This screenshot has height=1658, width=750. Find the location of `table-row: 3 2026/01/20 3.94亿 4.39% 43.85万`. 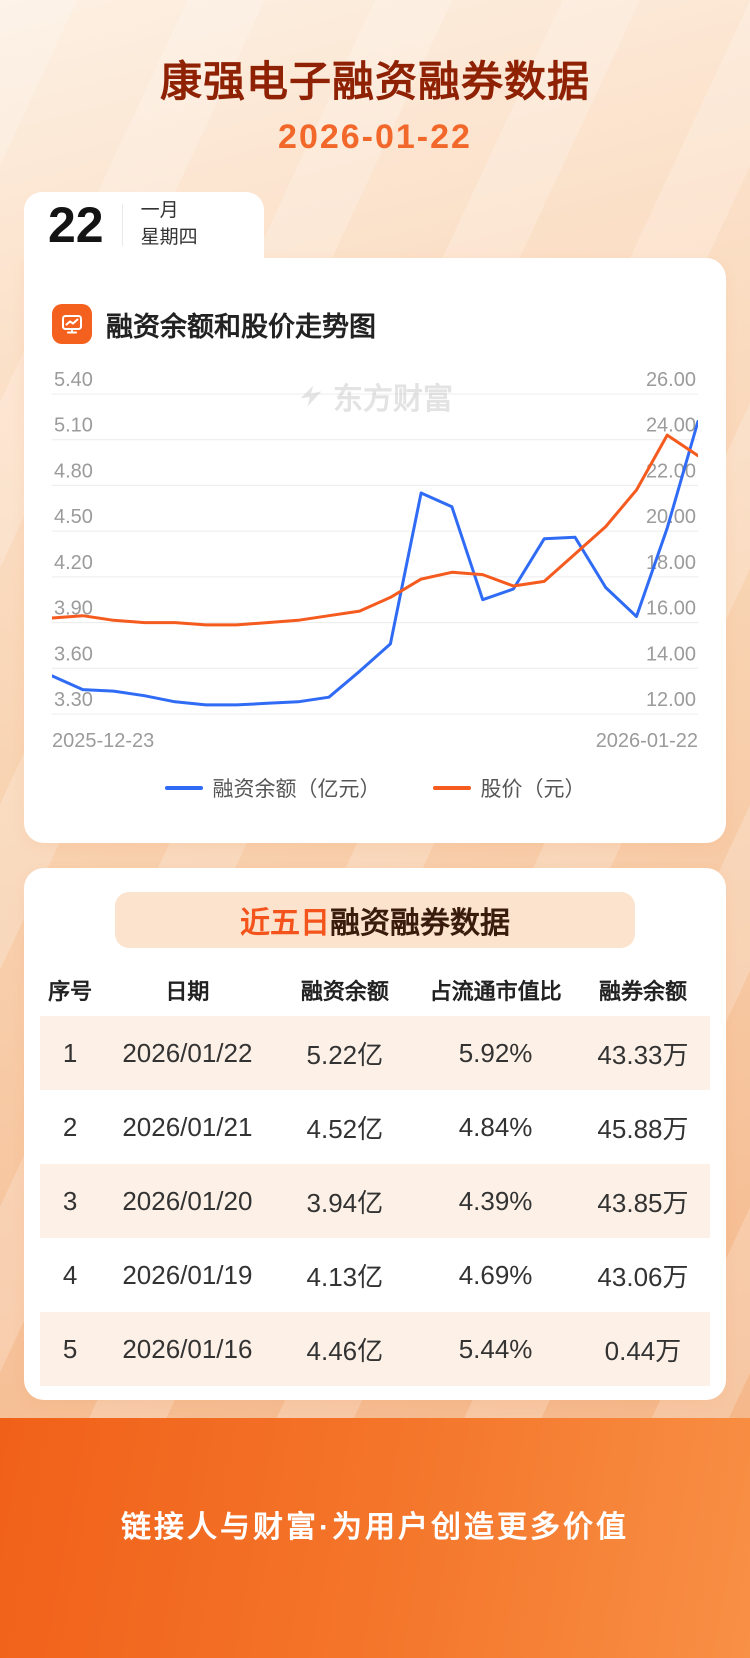

table-row: 3 2026/01/20 3.94亿 4.39% 43.85万 is located at coordinates (375, 1201).